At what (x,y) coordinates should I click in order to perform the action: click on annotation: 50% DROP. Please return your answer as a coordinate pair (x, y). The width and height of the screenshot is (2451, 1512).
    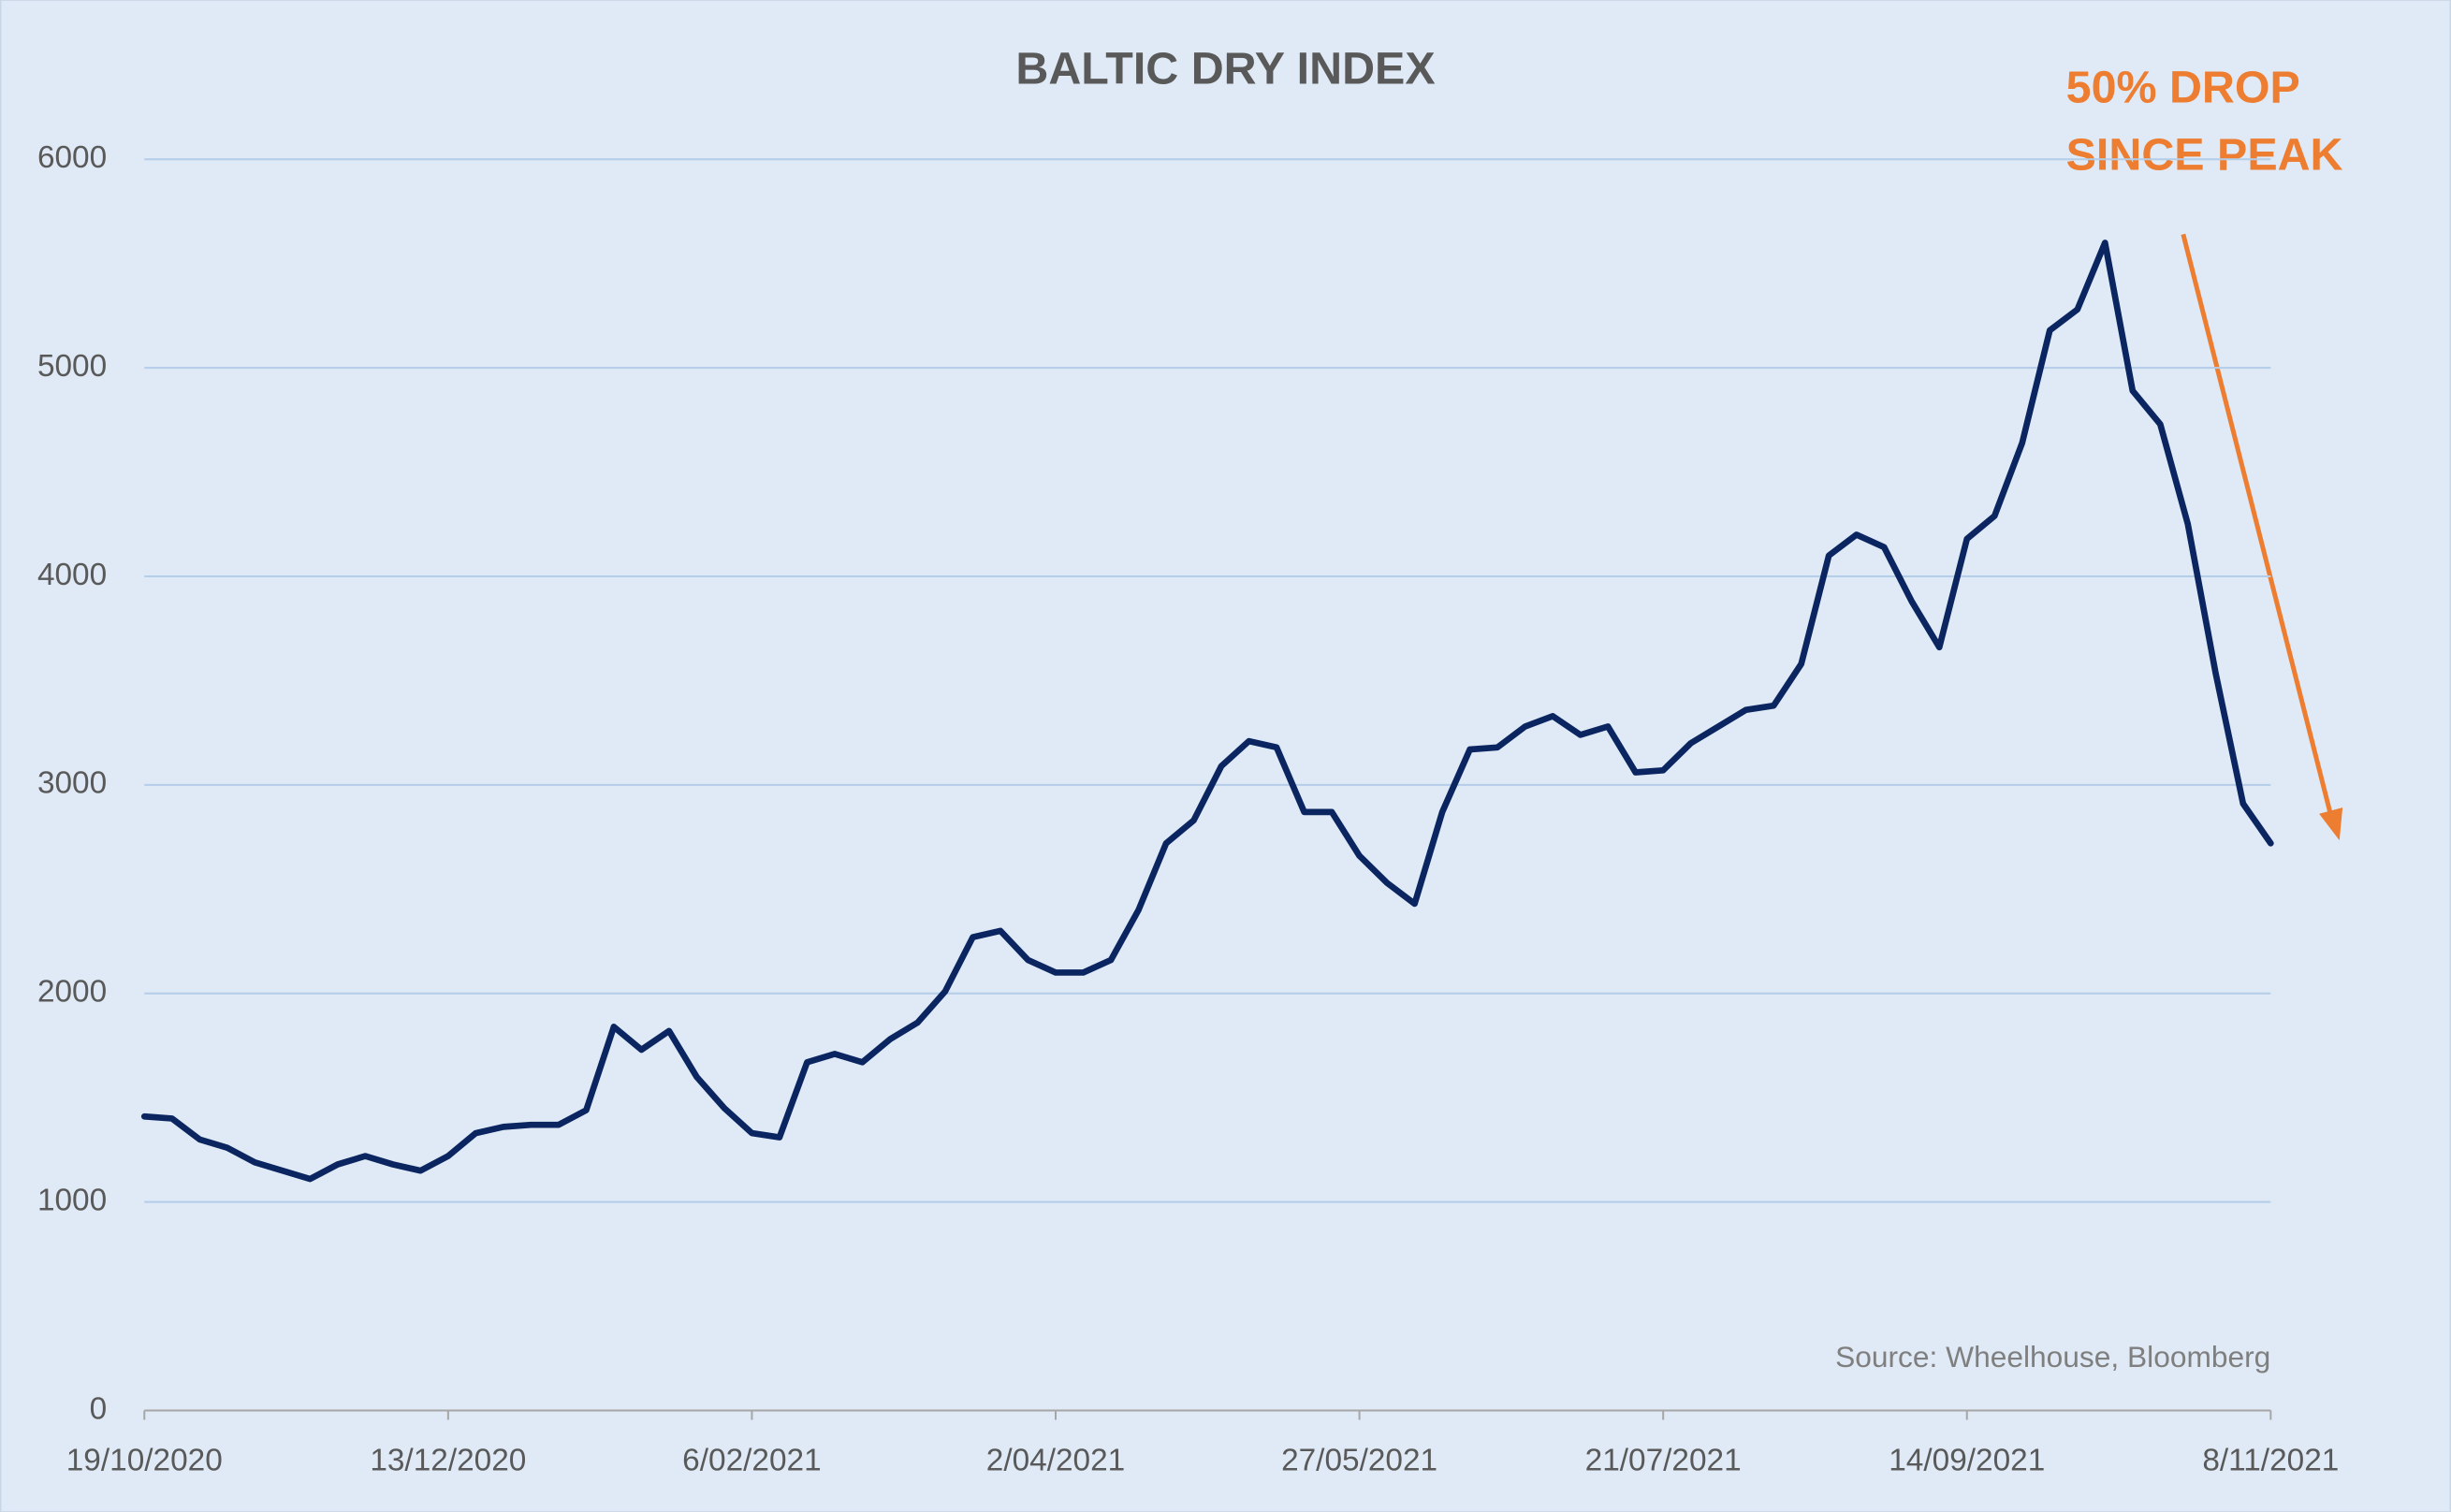
    Looking at the image, I should click on (2183, 88).